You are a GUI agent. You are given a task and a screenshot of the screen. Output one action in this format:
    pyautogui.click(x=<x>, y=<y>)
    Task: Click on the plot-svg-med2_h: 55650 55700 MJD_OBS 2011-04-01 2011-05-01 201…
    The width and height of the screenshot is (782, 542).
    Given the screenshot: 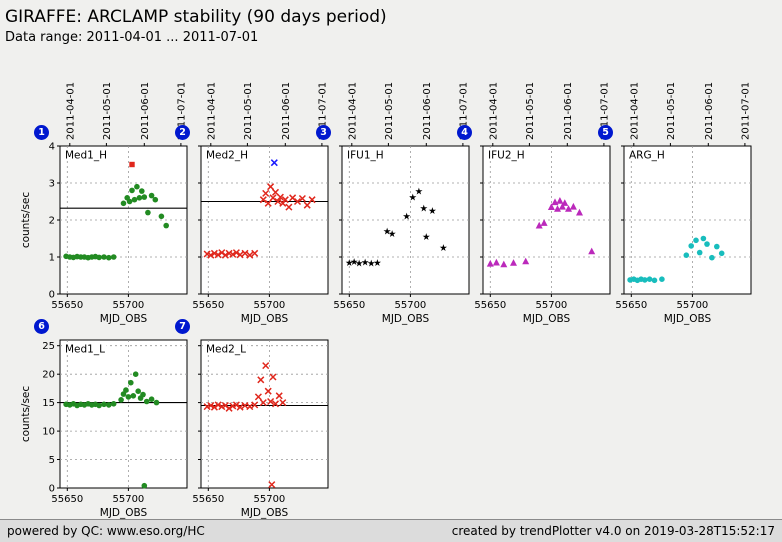 What is the action you would take?
    pyautogui.click(x=260, y=203)
    